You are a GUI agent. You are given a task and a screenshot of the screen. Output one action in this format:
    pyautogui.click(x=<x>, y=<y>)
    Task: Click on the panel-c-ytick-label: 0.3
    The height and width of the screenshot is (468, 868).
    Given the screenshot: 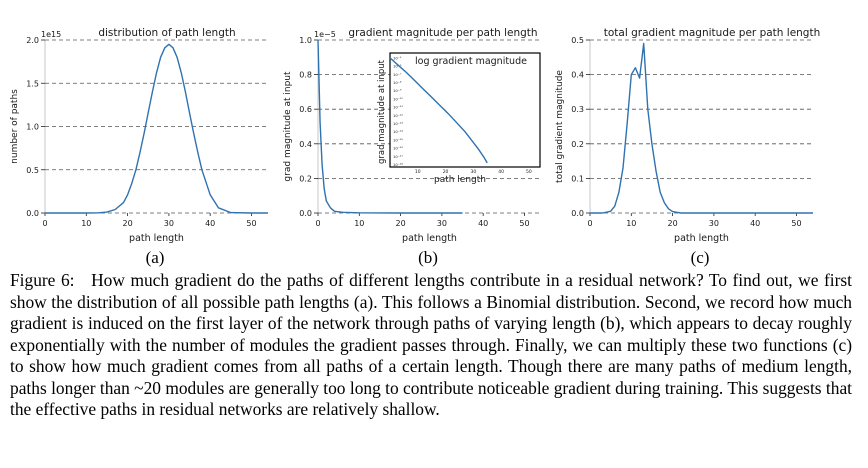 What is the action you would take?
    pyautogui.click(x=577, y=109)
    